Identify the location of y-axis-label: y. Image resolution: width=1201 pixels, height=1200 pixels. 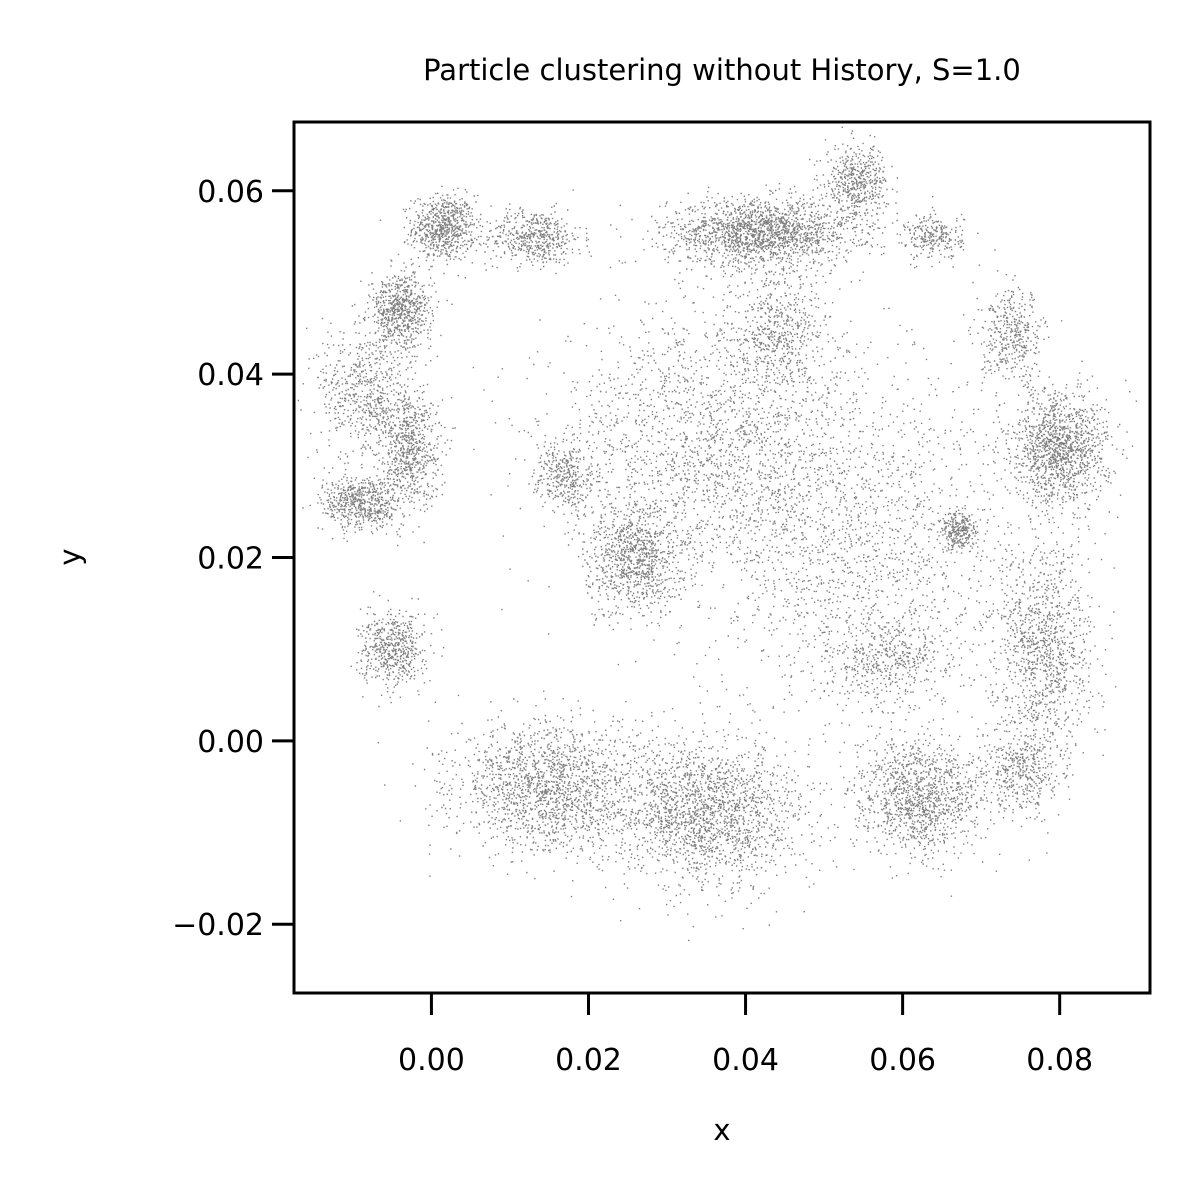
(70, 556).